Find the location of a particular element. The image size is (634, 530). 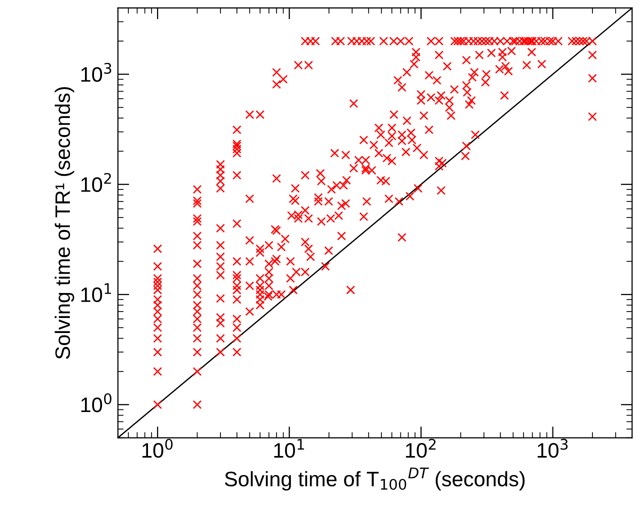

x-axis-title: Solving time of T$_{100}$$^{DT}$ (seconds) is located at coordinates (374, 479).